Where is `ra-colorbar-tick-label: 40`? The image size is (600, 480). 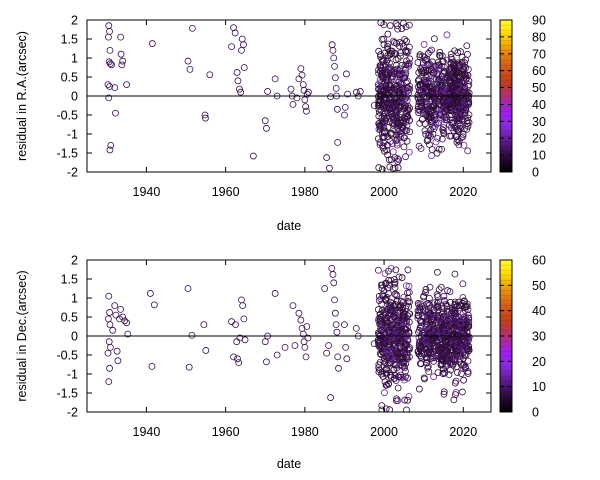
ra-colorbar-tick-label: 40 is located at coordinates (539, 105).